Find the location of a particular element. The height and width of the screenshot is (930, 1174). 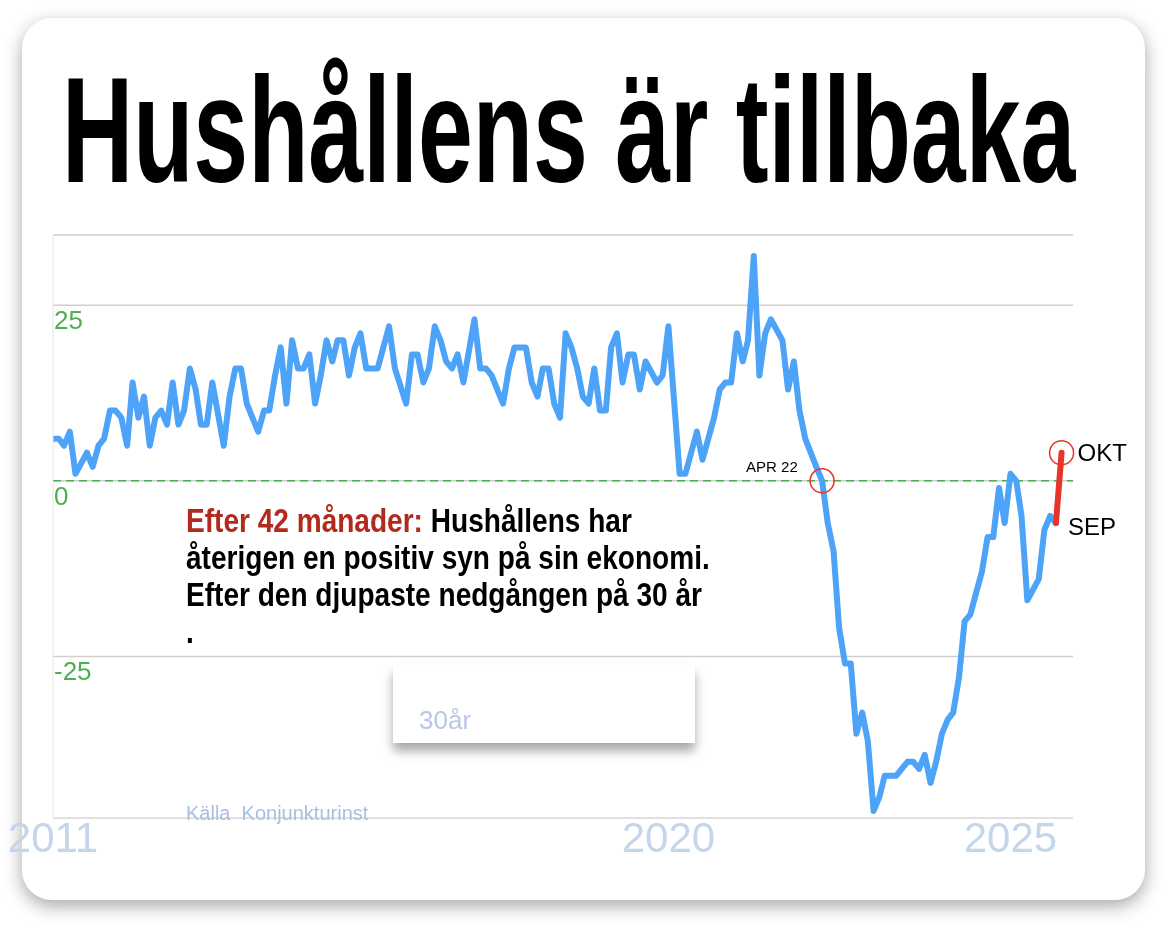

annotation: Källa Konjunkturinst is located at coordinates (277, 813).